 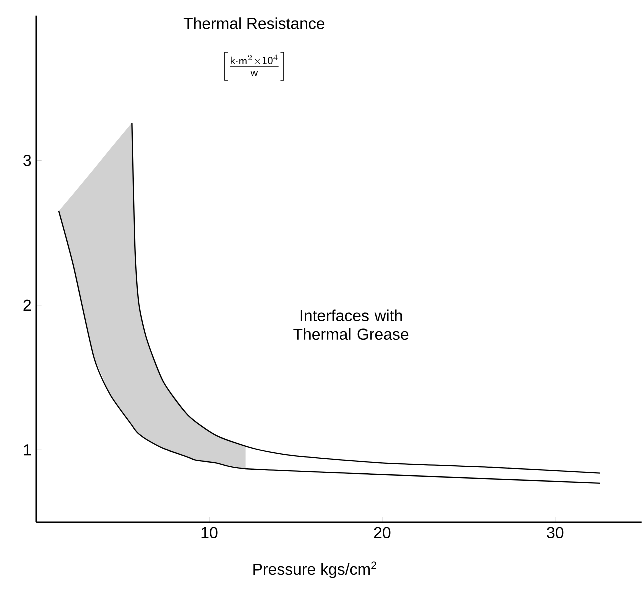 I want to click on x-axis-title: Pressure kgs/cm$^{2}$, so click(x=315, y=570).